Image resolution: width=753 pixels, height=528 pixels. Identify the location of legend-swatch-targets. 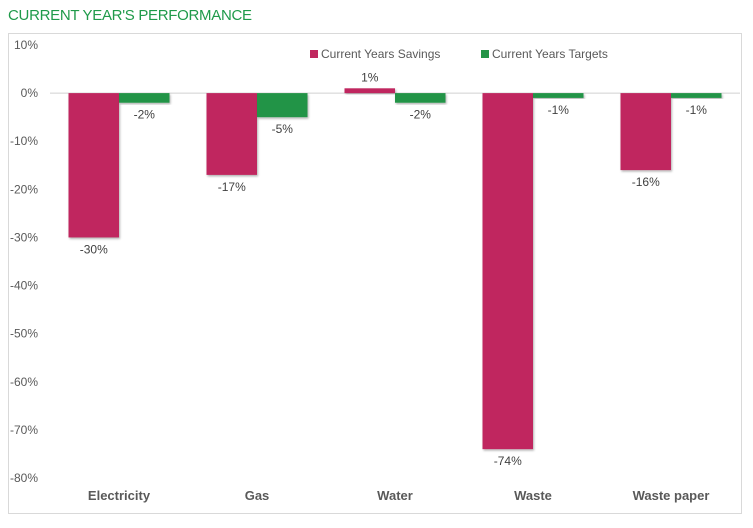
(485, 54).